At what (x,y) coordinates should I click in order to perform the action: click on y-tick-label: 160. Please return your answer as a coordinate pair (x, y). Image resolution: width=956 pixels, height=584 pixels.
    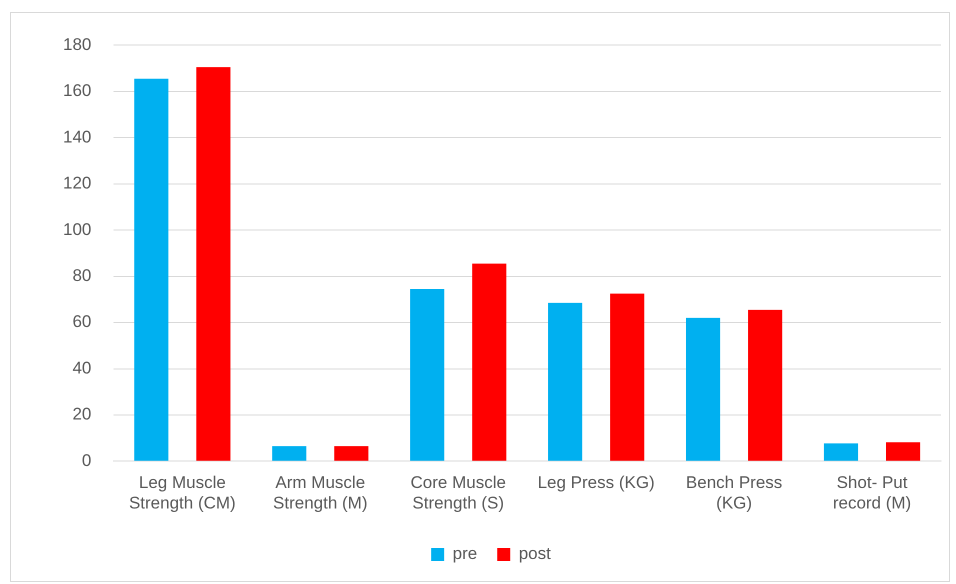
    Looking at the image, I should click on (77, 90).